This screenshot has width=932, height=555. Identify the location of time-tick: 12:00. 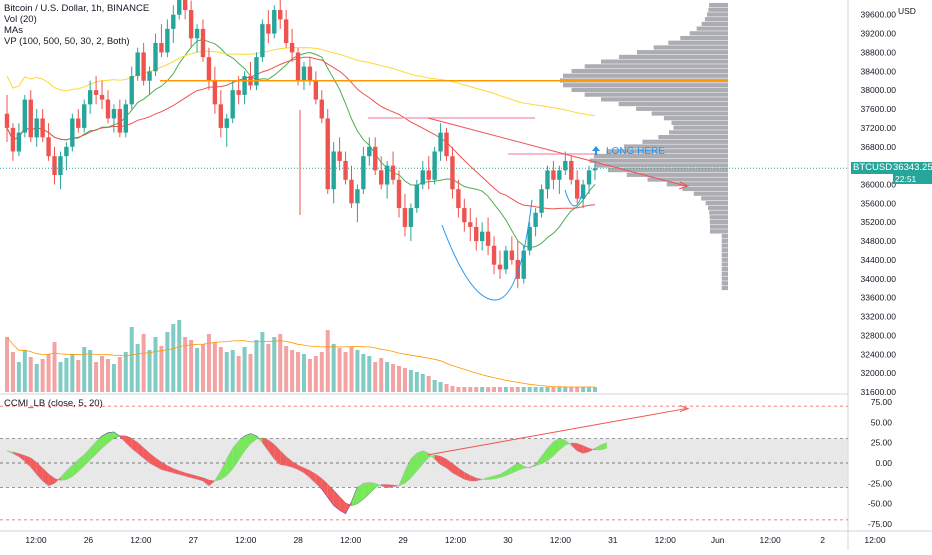
(351, 540).